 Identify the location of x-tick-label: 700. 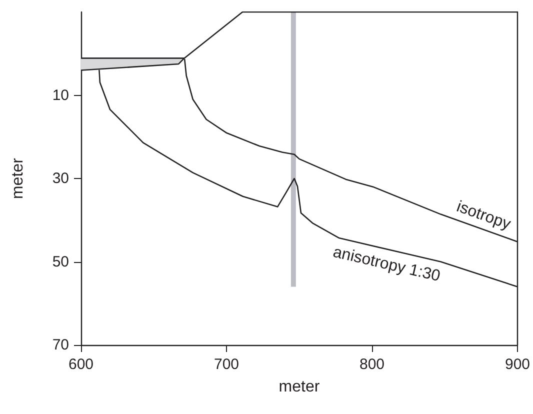
(227, 364).